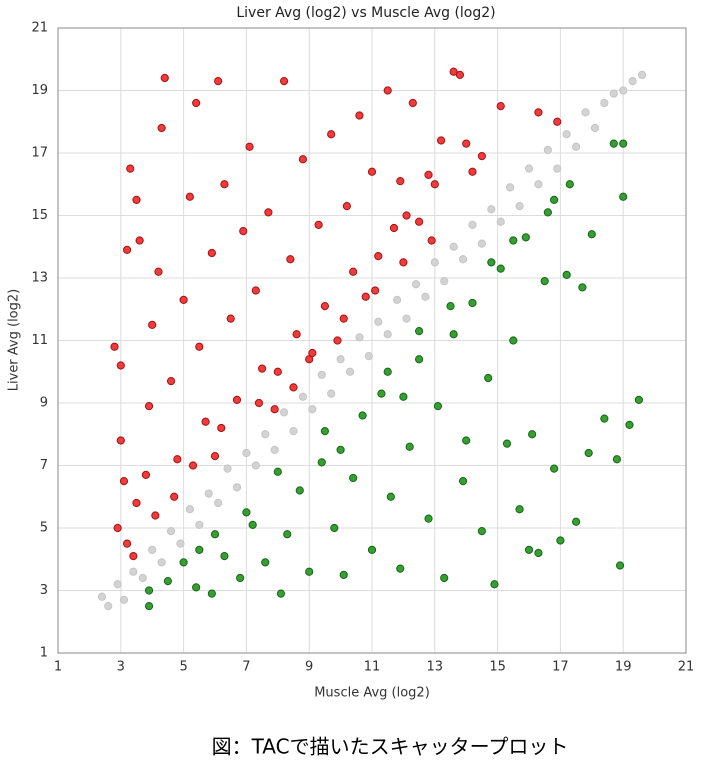 This screenshot has width=703, height=779. What do you see at coordinates (372, 667) in the screenshot?
I see `x-tick-label: 11` at bounding box center [372, 667].